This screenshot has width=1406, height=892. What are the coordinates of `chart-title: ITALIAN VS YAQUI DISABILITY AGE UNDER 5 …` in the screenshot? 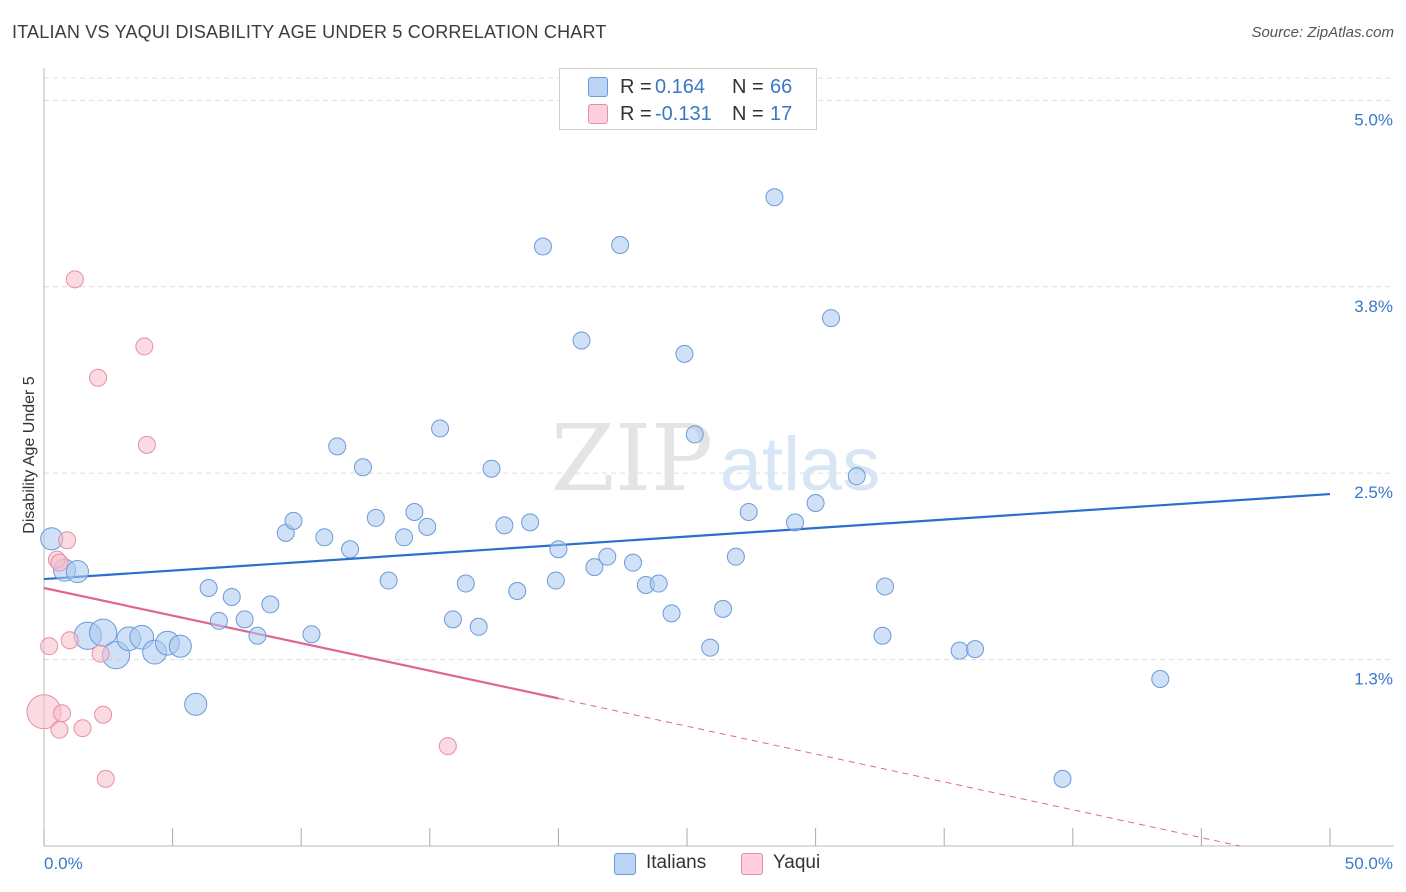 It's located at (309, 32).